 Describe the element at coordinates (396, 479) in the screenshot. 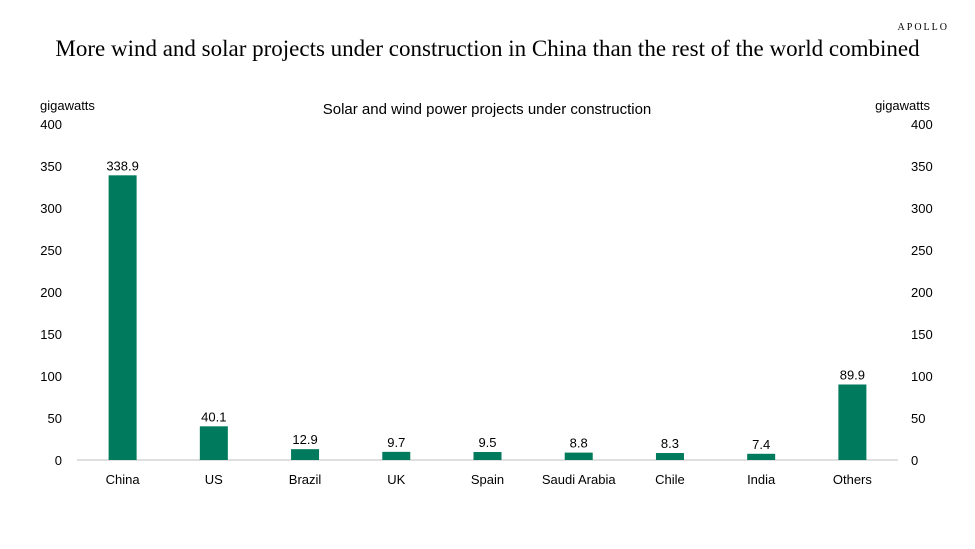

I see `category-label: UK` at that location.